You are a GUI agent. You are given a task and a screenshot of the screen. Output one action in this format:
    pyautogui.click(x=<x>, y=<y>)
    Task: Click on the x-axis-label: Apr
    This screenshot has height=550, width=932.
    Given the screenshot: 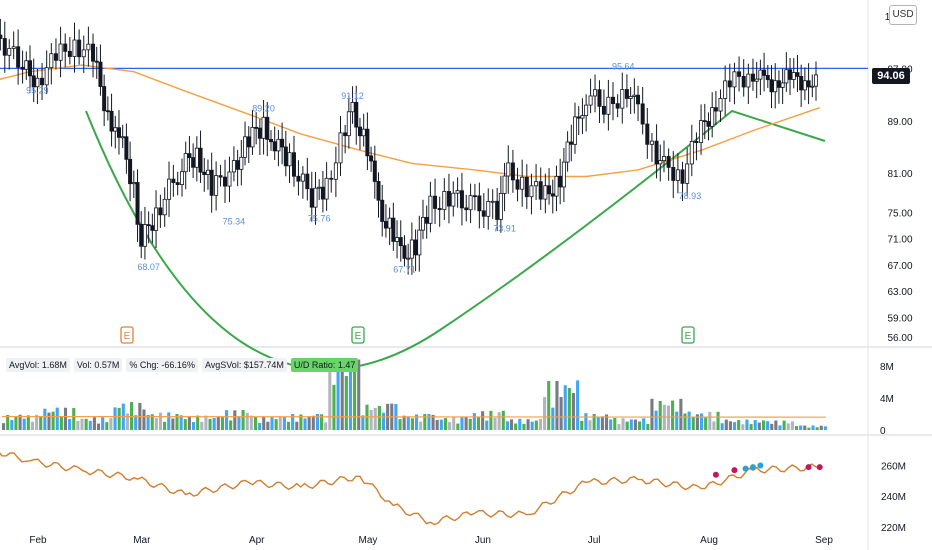 What is the action you would take?
    pyautogui.click(x=257, y=540)
    